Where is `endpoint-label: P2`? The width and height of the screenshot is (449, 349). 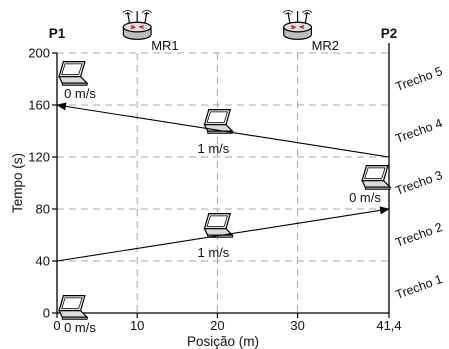
endpoint-label: P2 is located at coordinates (389, 33).